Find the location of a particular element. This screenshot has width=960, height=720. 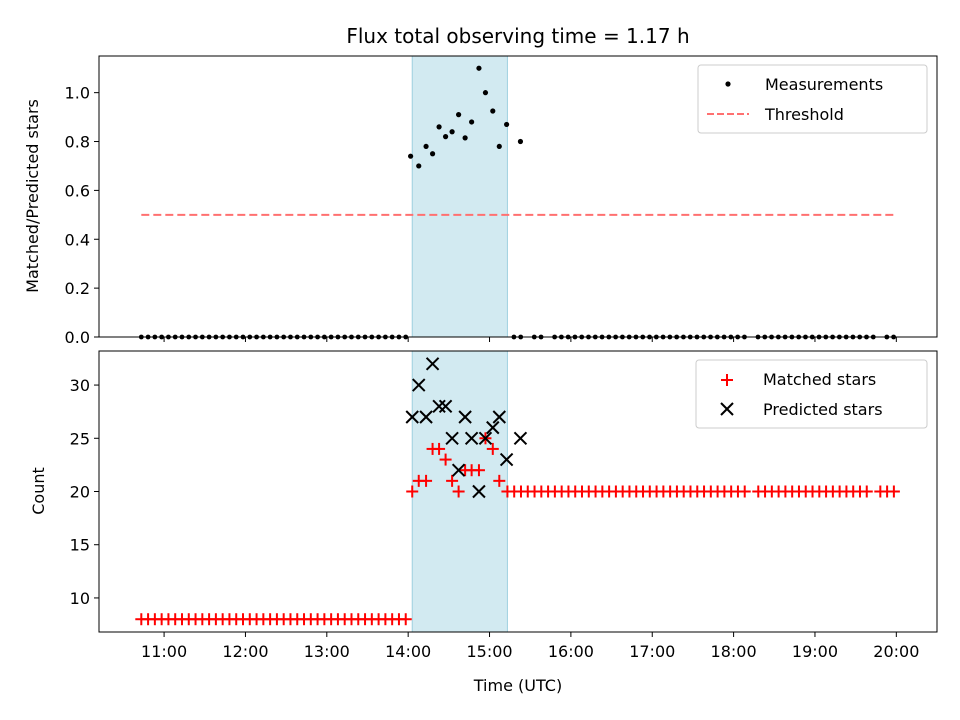

predicted-stars-series is located at coordinates (466, 428).